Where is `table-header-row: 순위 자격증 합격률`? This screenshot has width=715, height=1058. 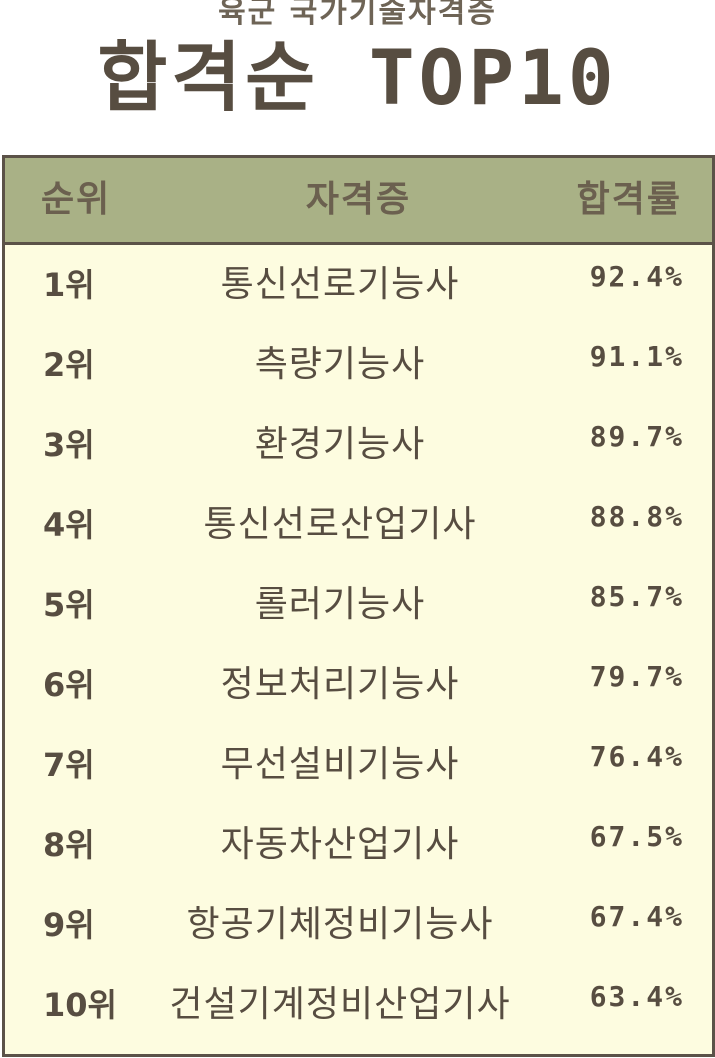 table-header-row: 순위 자격증 합격률 is located at coordinates (358, 201).